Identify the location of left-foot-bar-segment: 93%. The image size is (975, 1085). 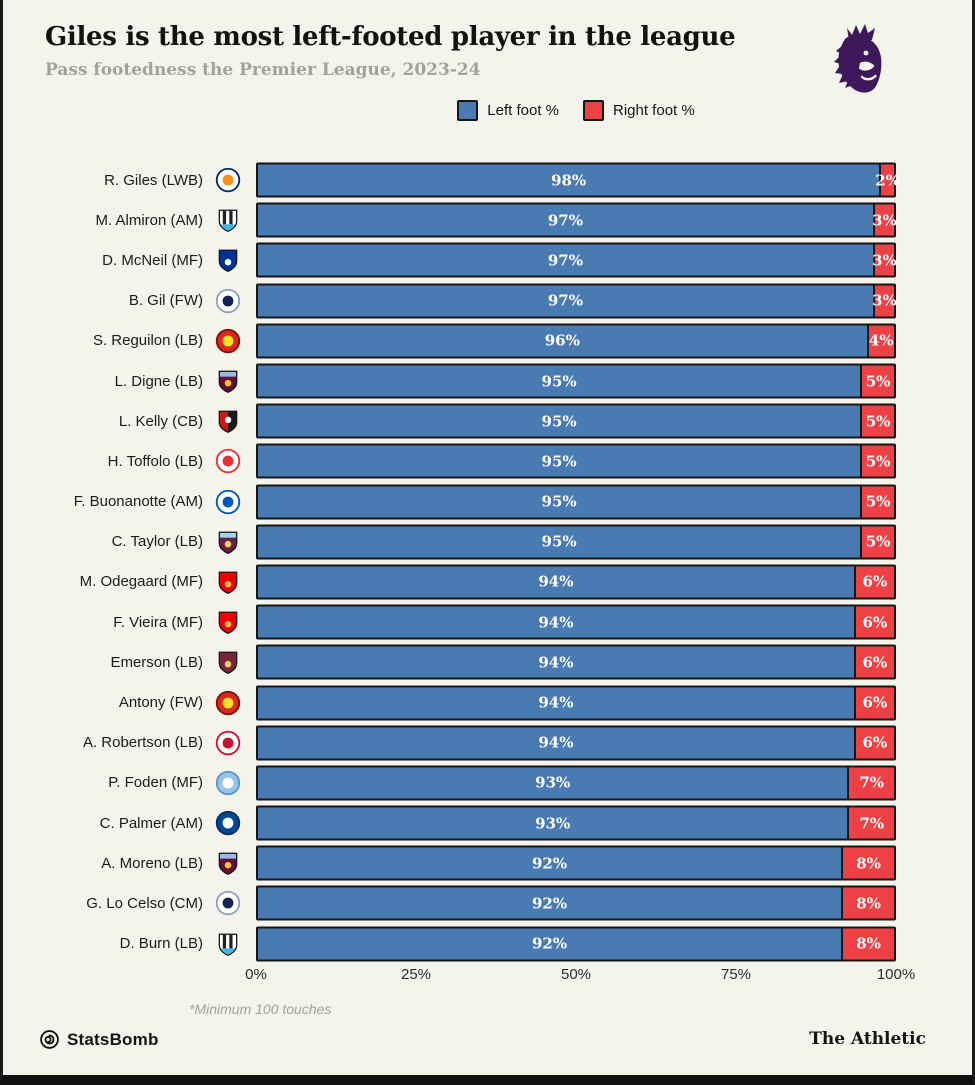
(554, 783).